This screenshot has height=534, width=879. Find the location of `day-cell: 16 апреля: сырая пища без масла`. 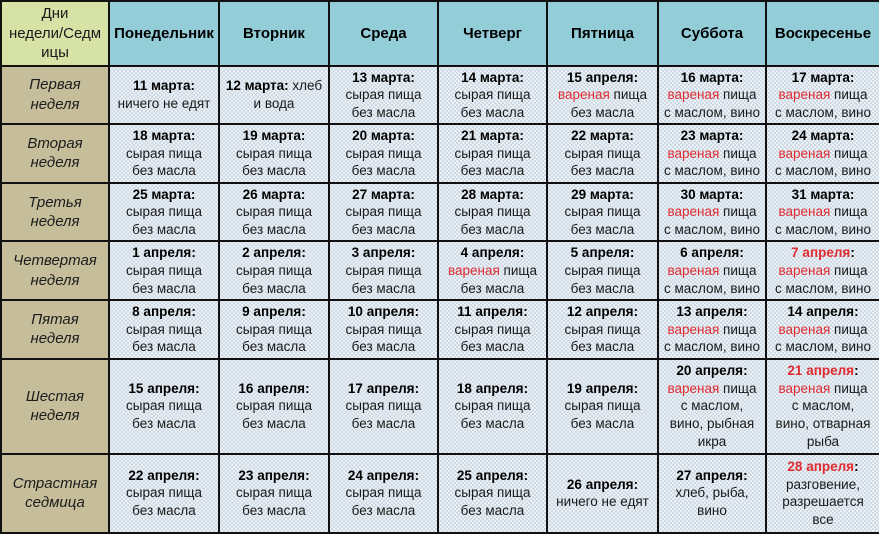

day-cell: 16 апреля: сырая пища без масла is located at coordinates (274, 406).